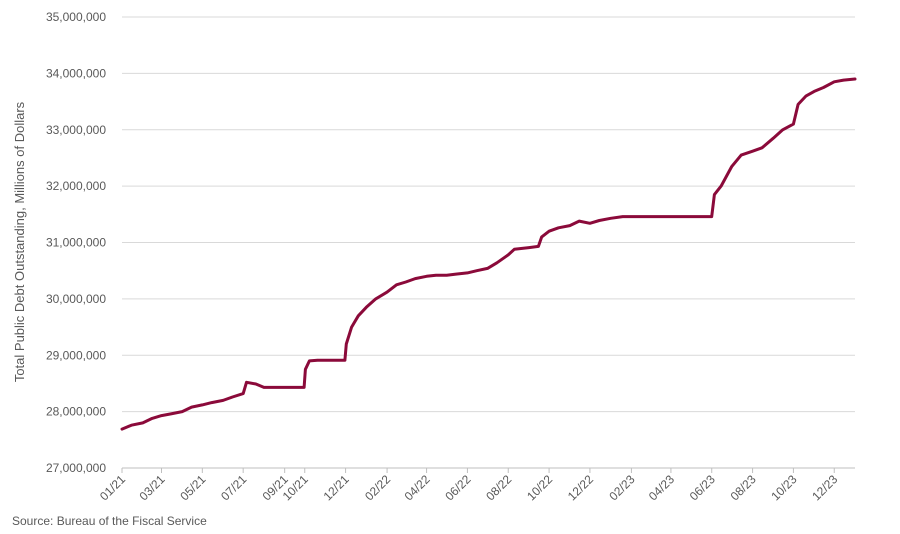  I want to click on x-tick-label: 03/21, so click(151, 487).